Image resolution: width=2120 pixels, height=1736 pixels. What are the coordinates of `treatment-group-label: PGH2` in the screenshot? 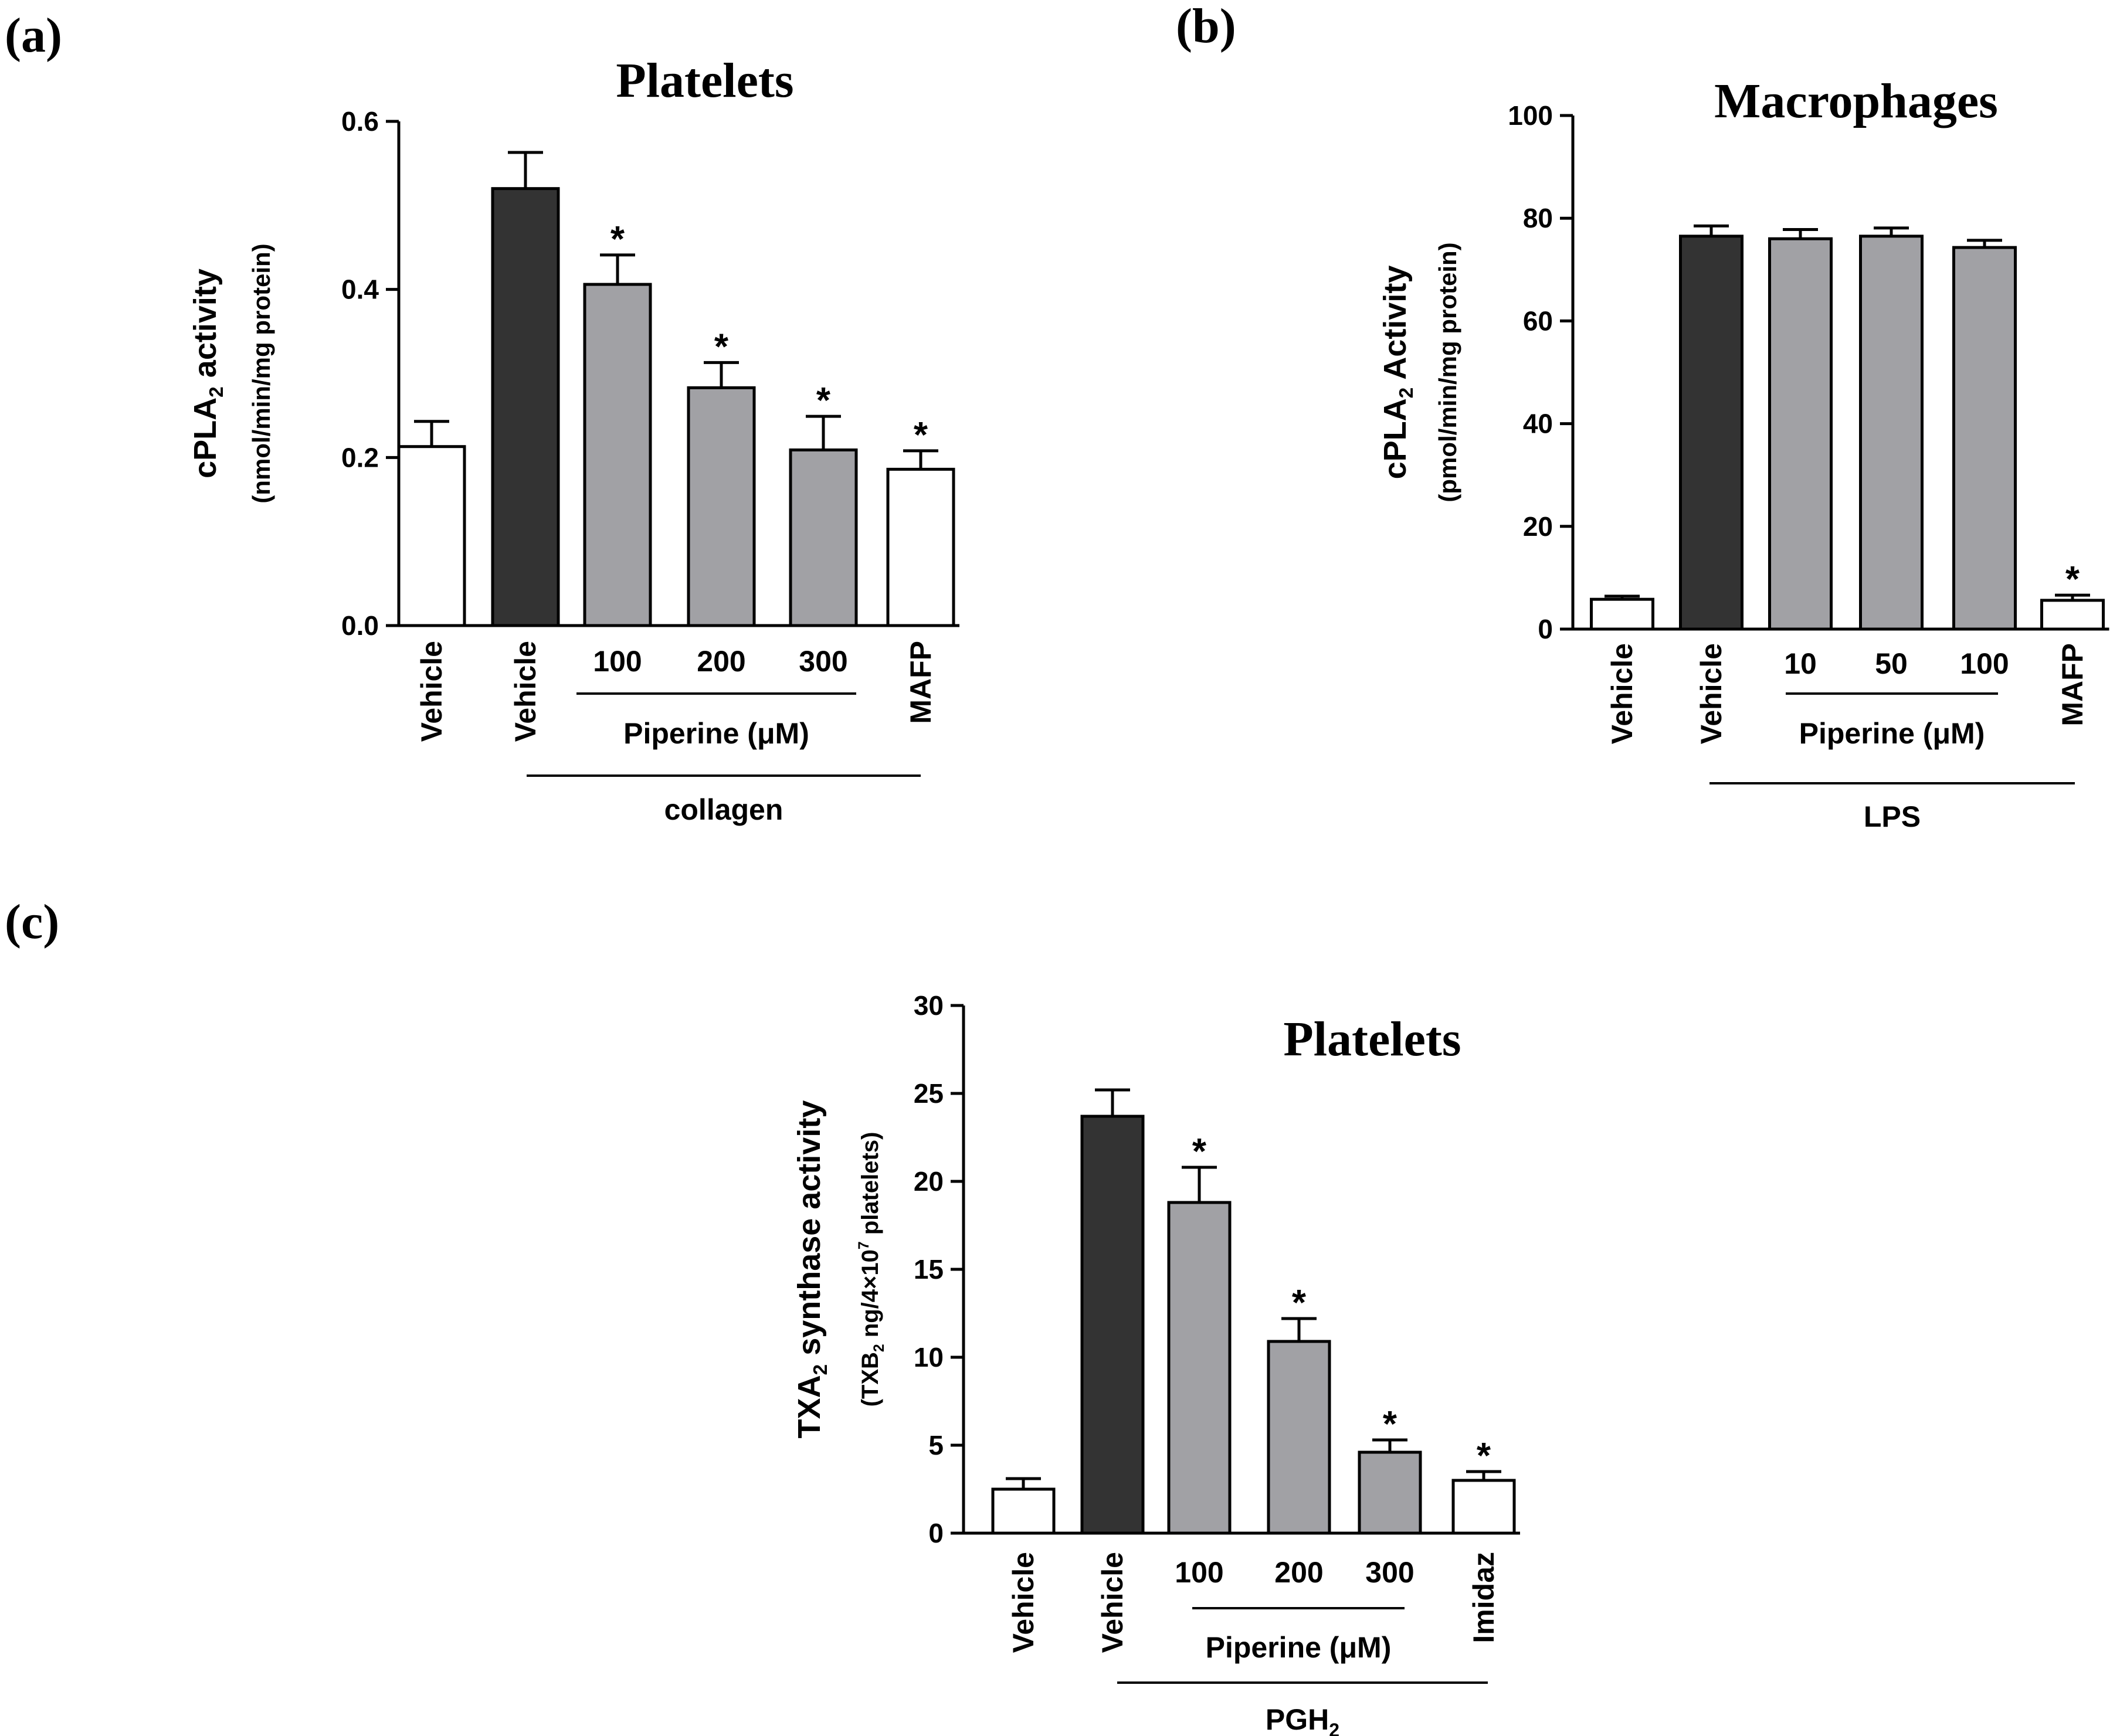 It's located at (1303, 1719).